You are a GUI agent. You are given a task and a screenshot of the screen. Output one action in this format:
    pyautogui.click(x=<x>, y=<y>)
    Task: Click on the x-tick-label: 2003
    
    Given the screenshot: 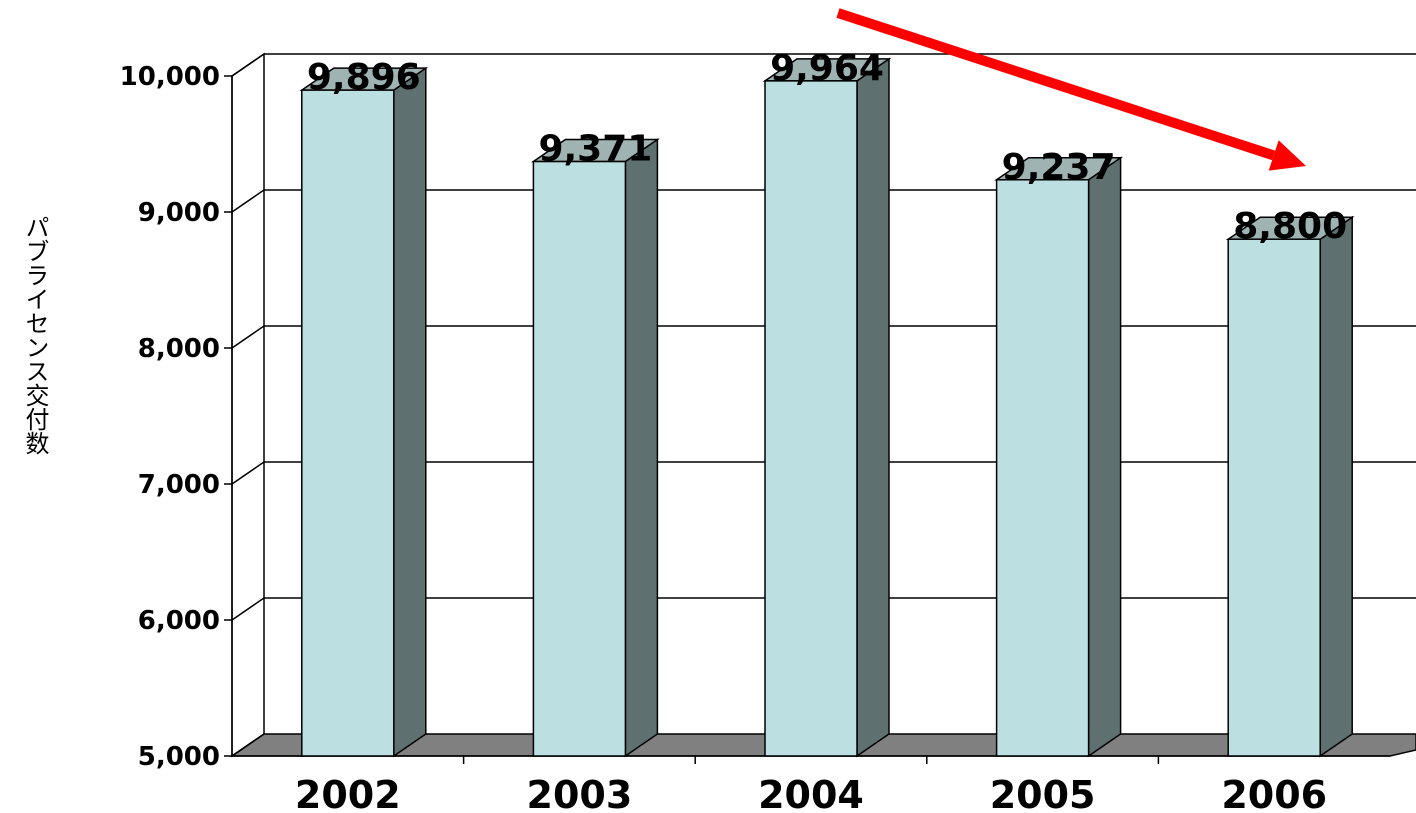 What is the action you would take?
    pyautogui.click(x=580, y=793)
    